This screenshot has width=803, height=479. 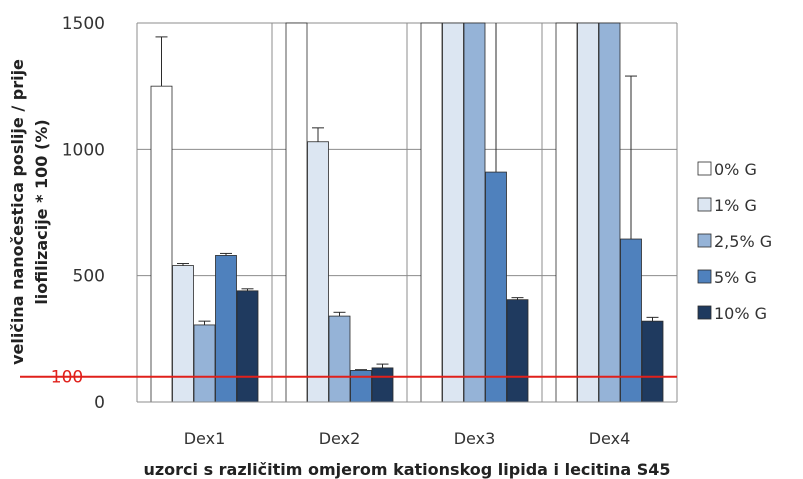 I want to click on x-tick-label-dex1: Dex1, so click(x=205, y=438).